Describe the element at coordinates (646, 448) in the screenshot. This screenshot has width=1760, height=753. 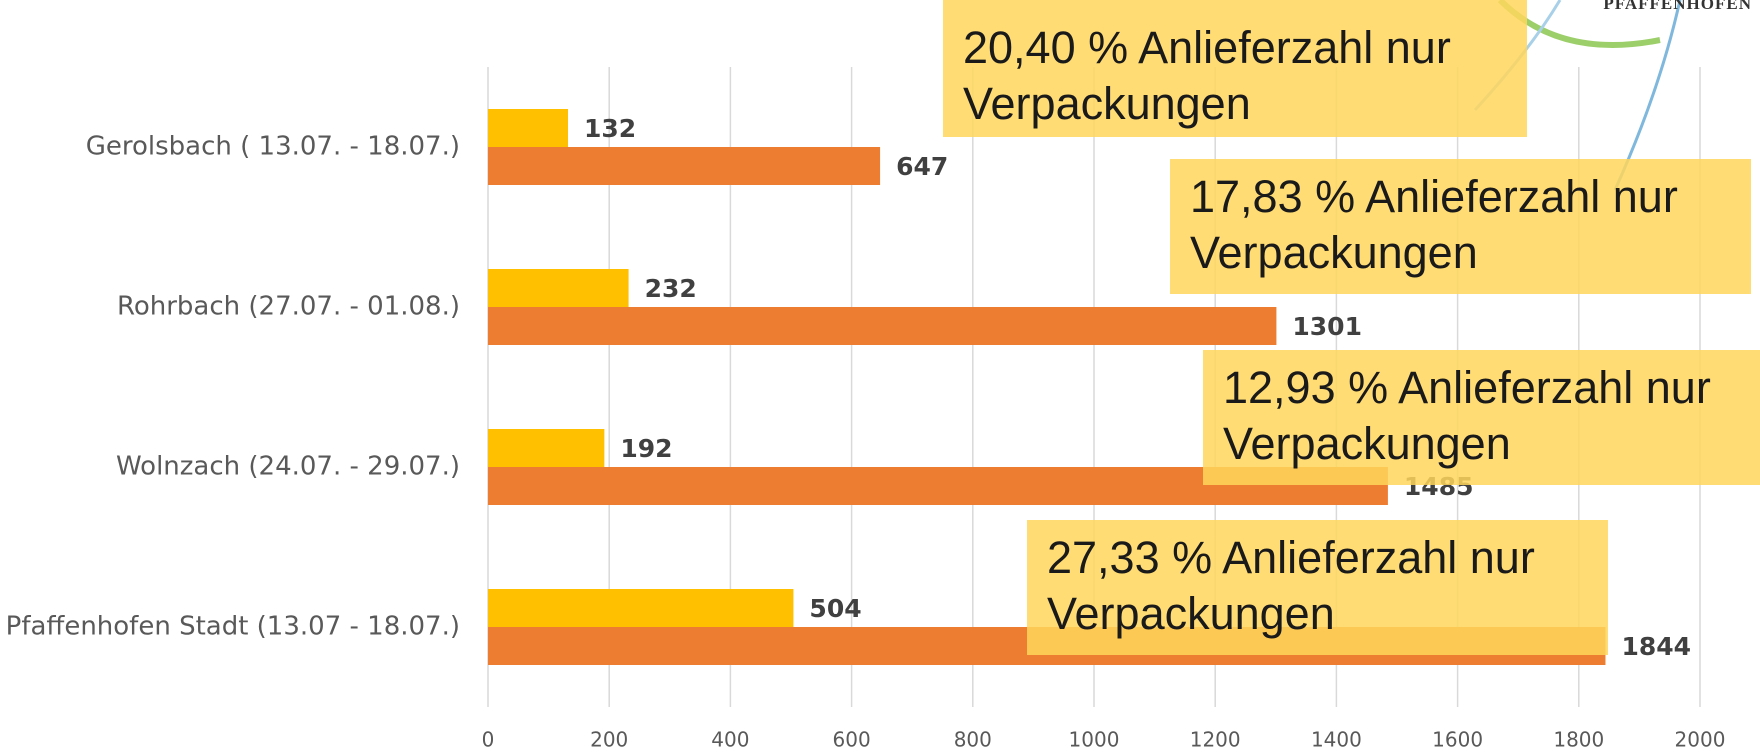
I see `data-label: 192` at that location.